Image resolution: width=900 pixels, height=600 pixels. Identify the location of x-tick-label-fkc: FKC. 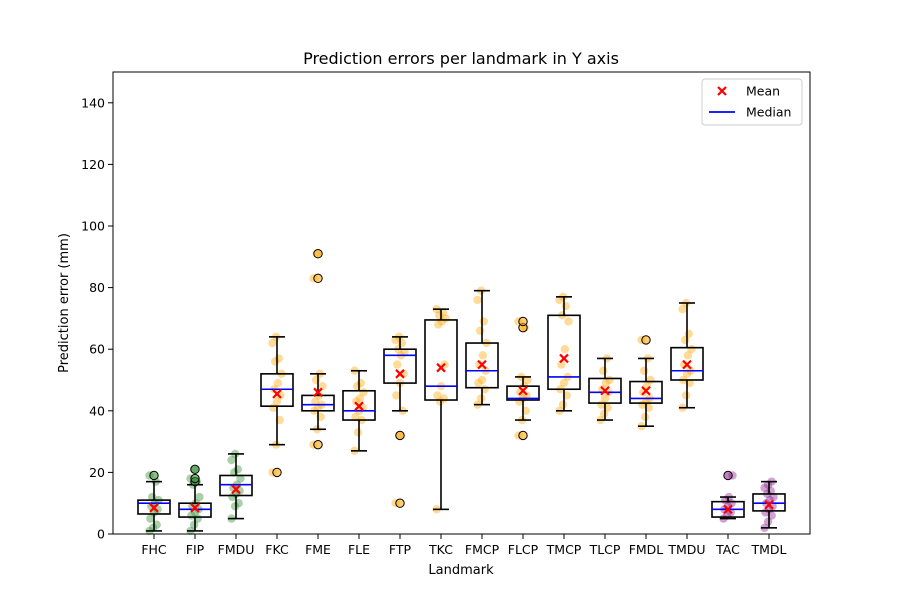
(277, 549).